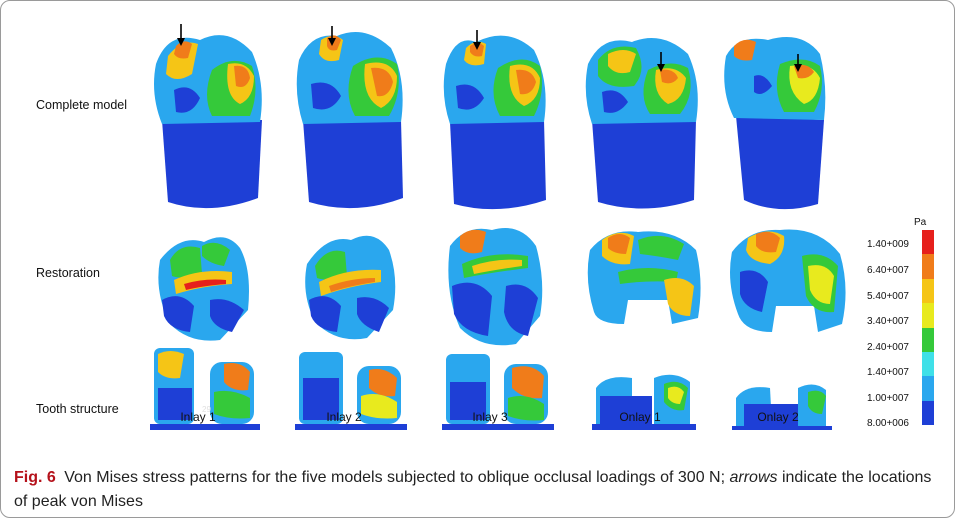 The image size is (957, 520). Describe the element at coordinates (640, 417) in the screenshot. I see `column-label-onlay-1: Onlay 1` at that location.